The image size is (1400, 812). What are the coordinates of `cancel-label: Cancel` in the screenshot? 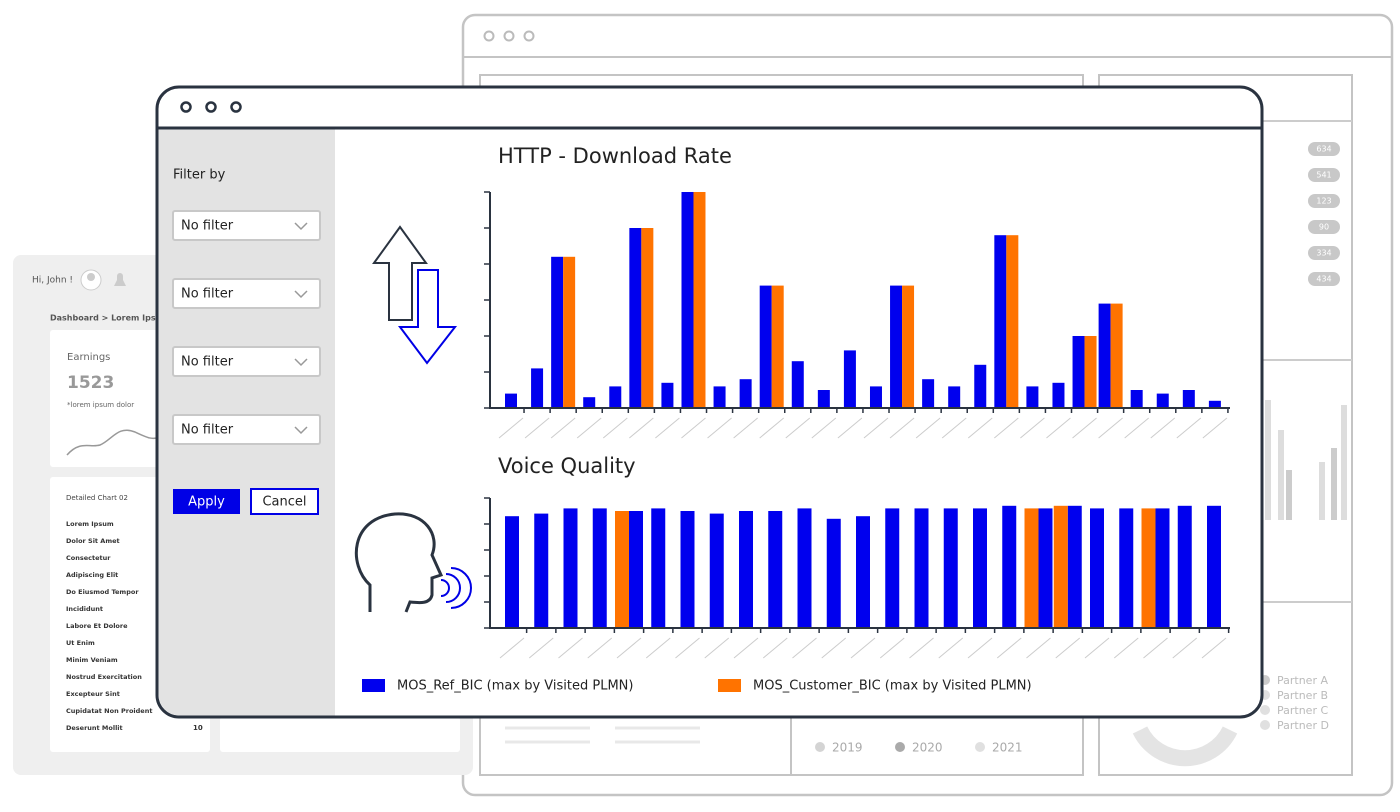 It's located at (284, 502).